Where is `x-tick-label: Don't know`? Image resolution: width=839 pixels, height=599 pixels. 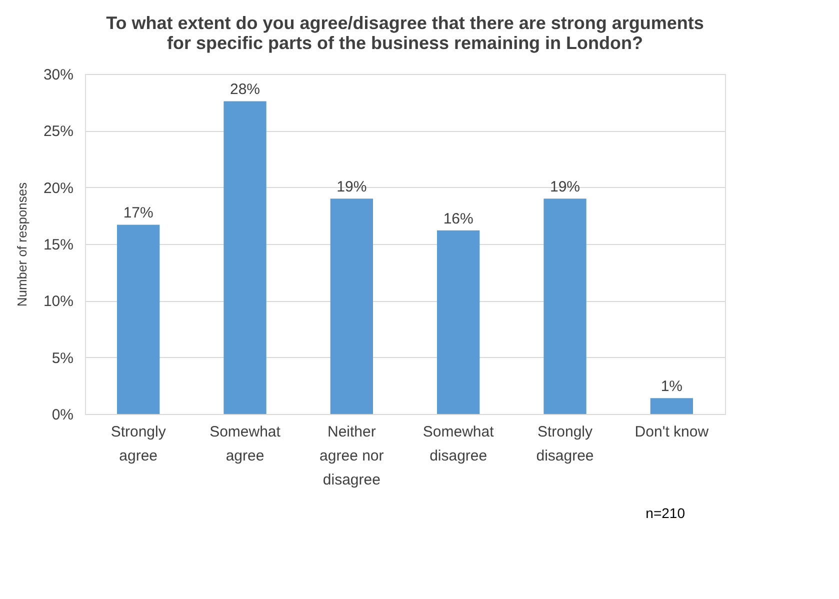 x-tick-label: Don't know is located at coordinates (671, 432).